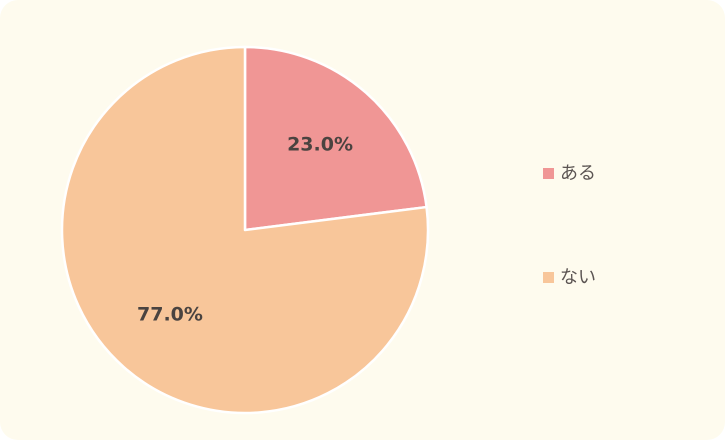 The height and width of the screenshot is (440, 725). Describe the element at coordinates (578, 277) in the screenshot. I see `legend-label-1: ない` at that location.